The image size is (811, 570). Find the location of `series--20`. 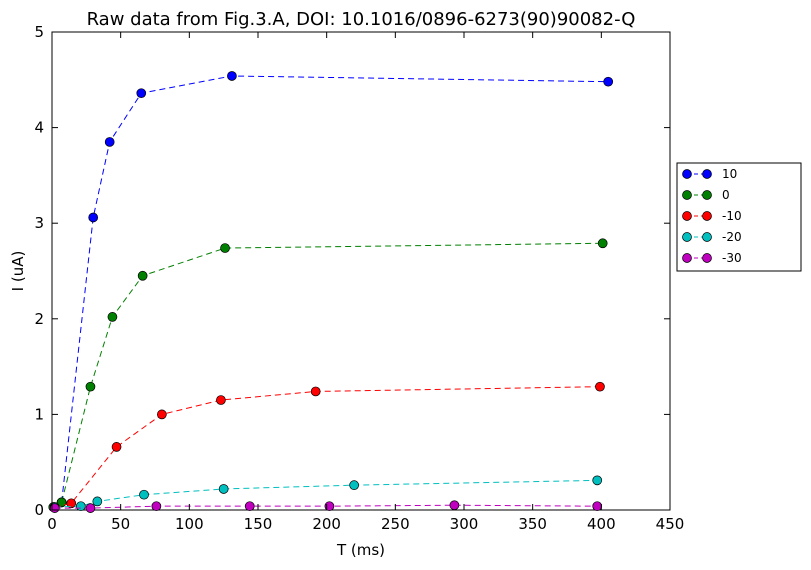

series--20 is located at coordinates (326, 493).